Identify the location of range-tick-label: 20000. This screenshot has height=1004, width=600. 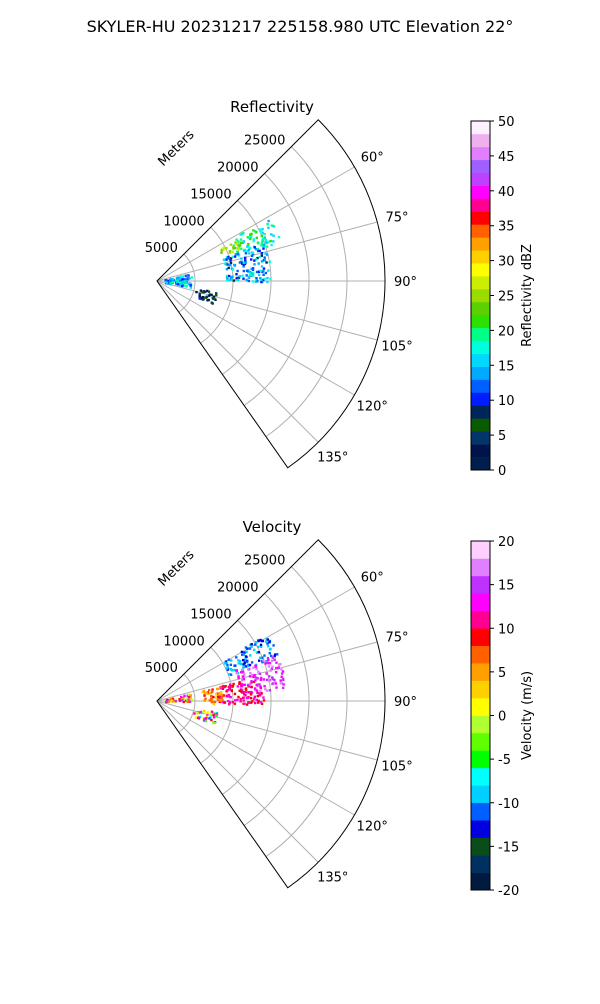
(237, 168).